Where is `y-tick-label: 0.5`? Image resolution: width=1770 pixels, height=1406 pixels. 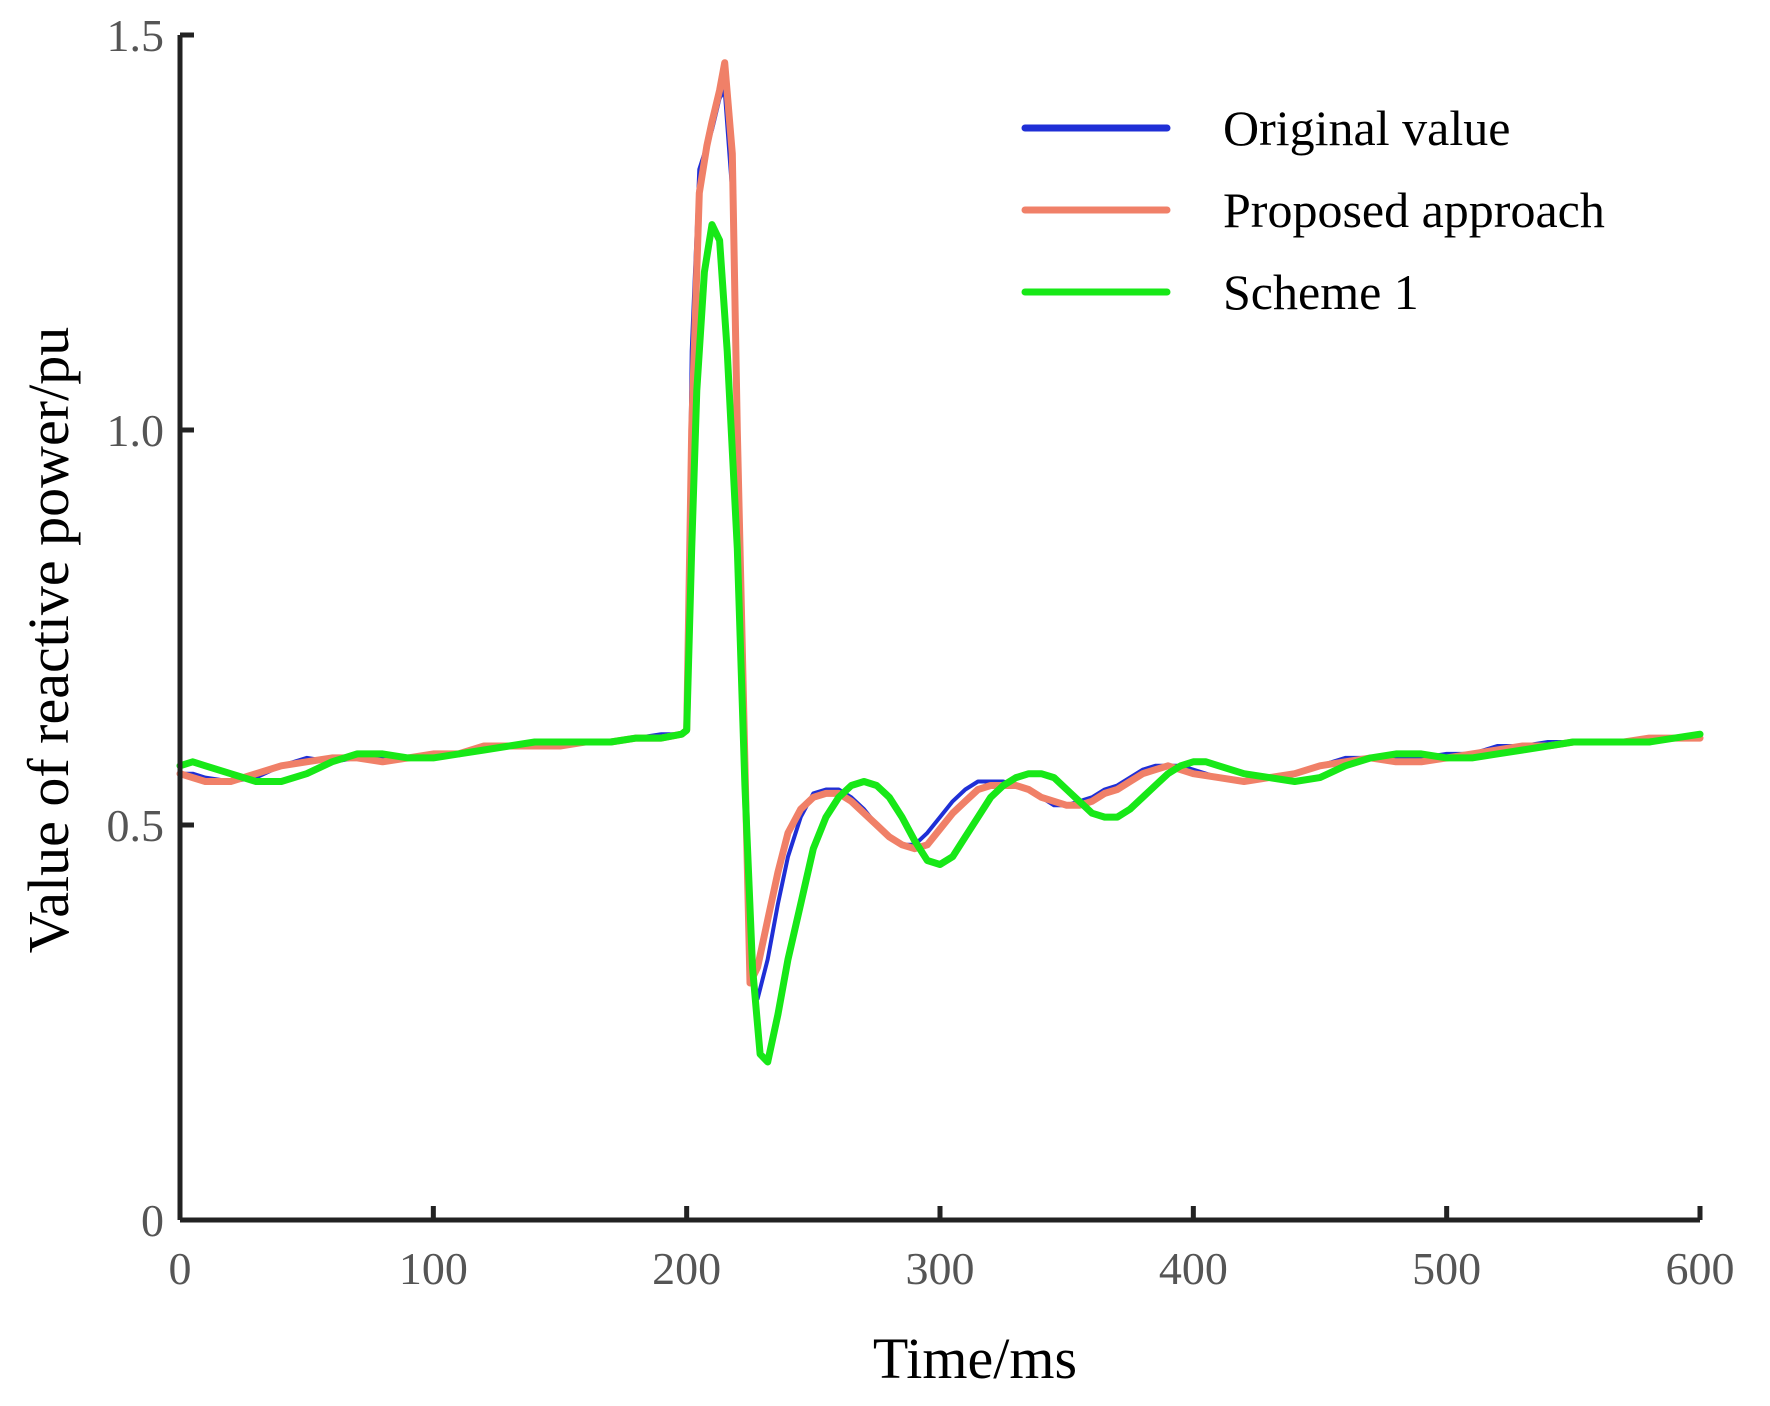
y-tick-label: 0.5 is located at coordinates (136, 825).